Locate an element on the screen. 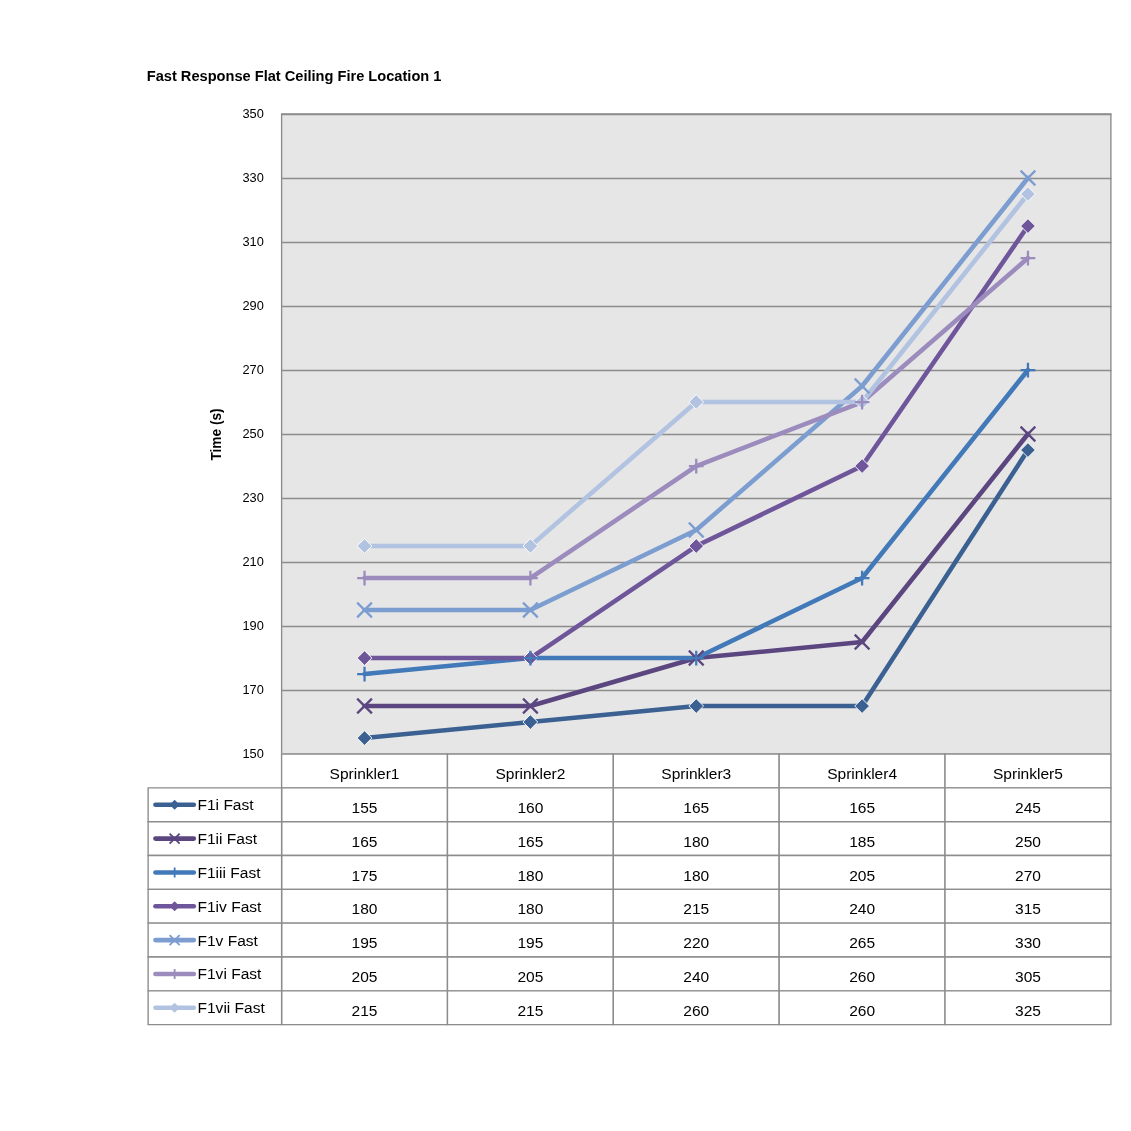 This screenshot has width=1131, height=1131. y-axis-title: Time (s) is located at coordinates (217, 434).